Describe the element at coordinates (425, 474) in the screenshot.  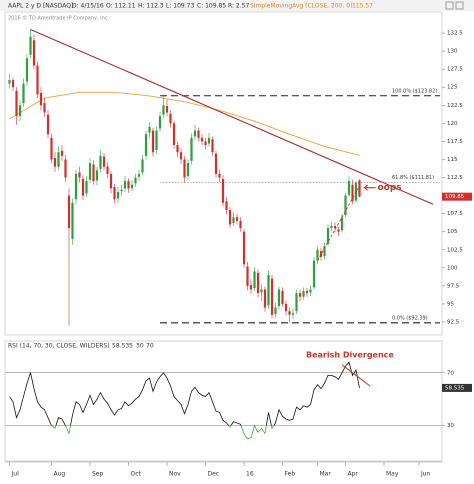
I see `x-tick-label: Jun` at that location.